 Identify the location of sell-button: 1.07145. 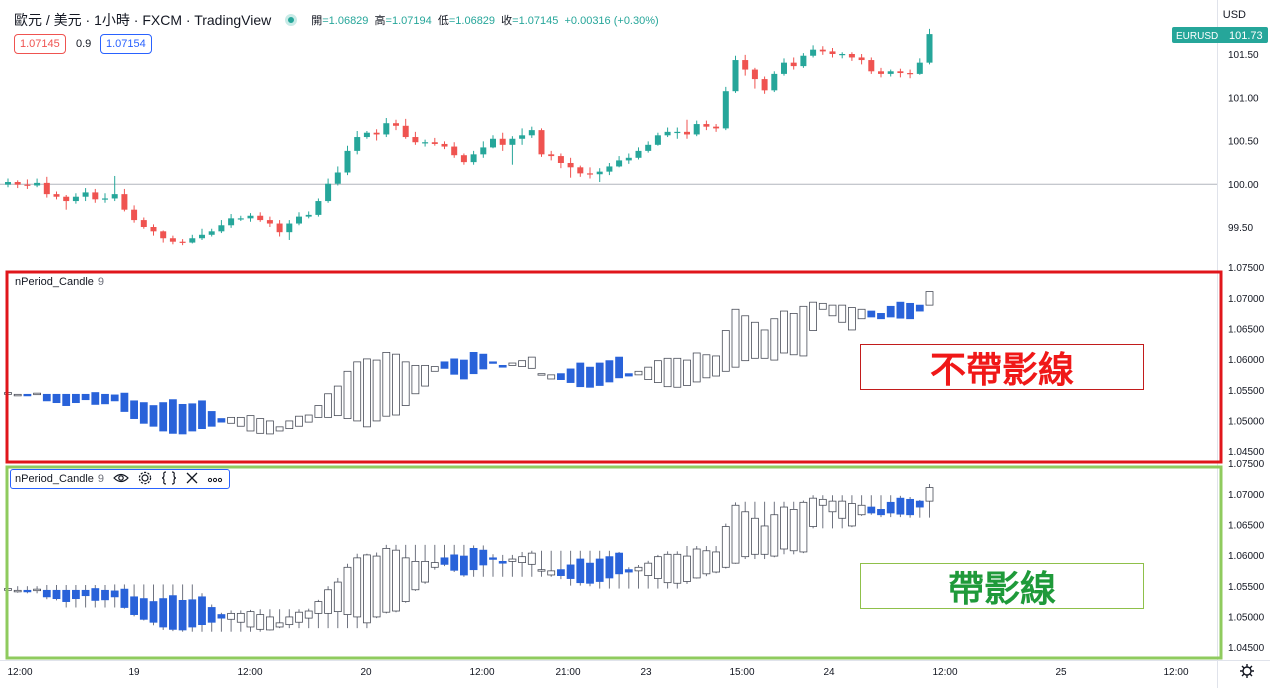
(40, 44).